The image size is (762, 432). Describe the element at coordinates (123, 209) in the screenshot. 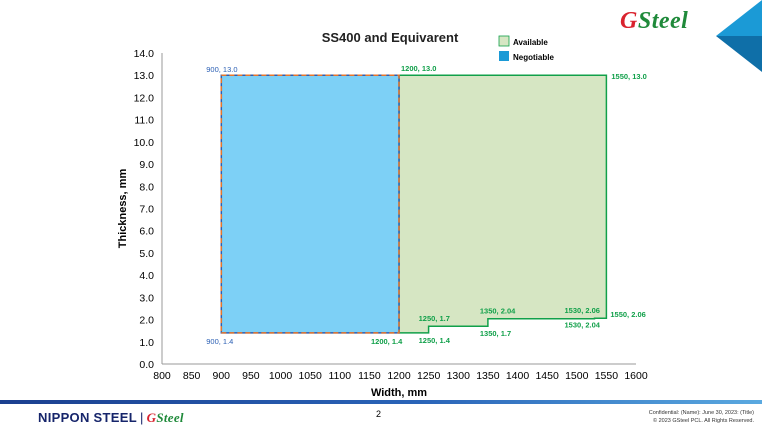

I see `y-axis-label: Thickness, mm` at that location.